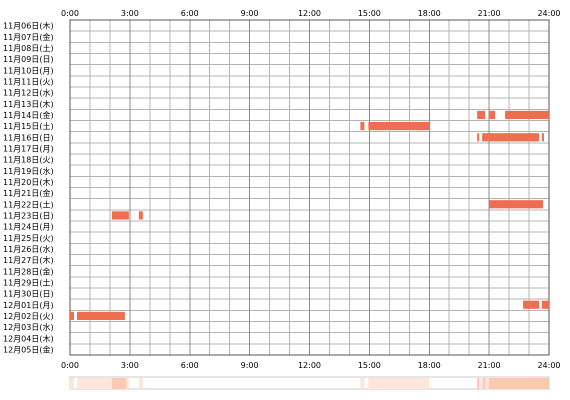  What do you see at coordinates (489, 13) in the screenshot?
I see `x-tick-label-top: 21:00` at bounding box center [489, 13].